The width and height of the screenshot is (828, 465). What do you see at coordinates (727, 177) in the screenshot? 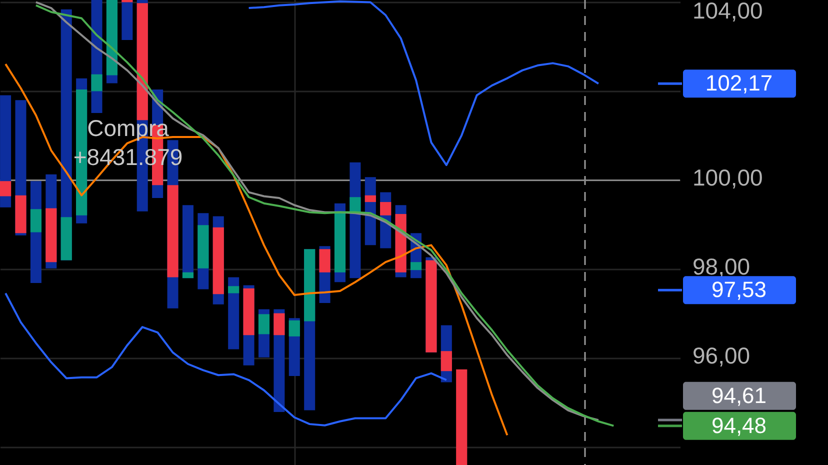
I see `y-tick-label: 100,00` at bounding box center [727, 177].